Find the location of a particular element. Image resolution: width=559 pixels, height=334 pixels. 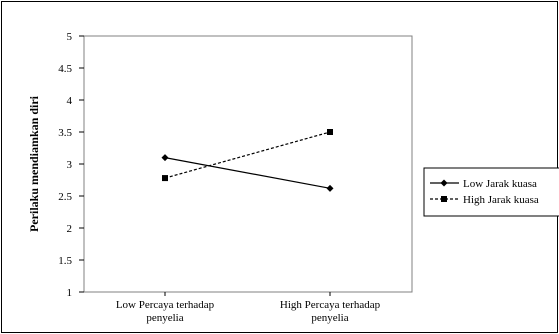

series-layer is located at coordinates (247, 160).